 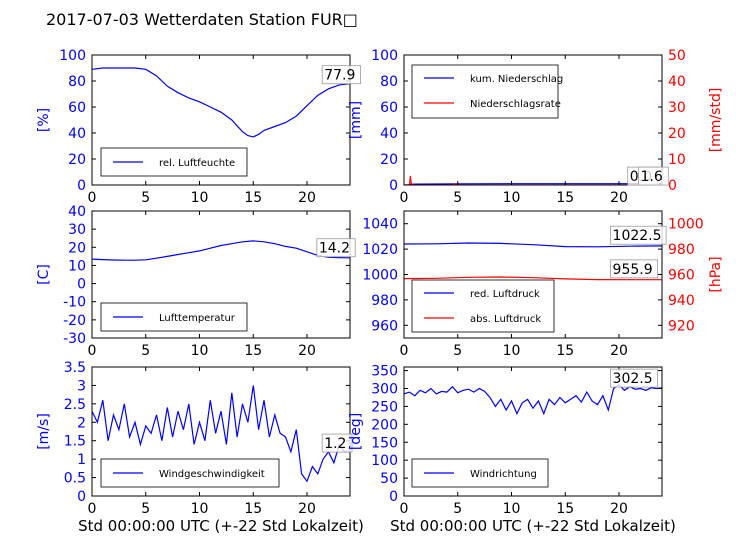 I want to click on y-tick-label: 1020, so click(x=380, y=250).